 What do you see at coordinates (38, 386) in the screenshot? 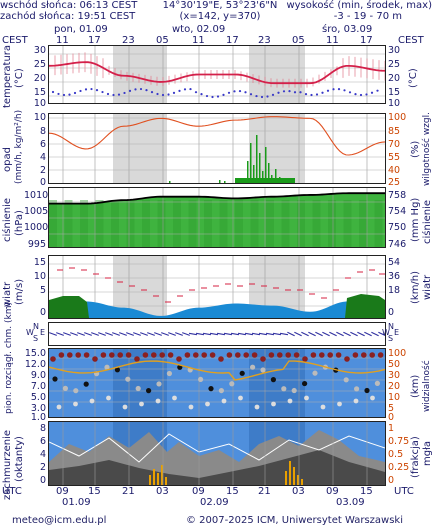
I see `cloud-base-tick-left: 7.0` at bounding box center [38, 386].